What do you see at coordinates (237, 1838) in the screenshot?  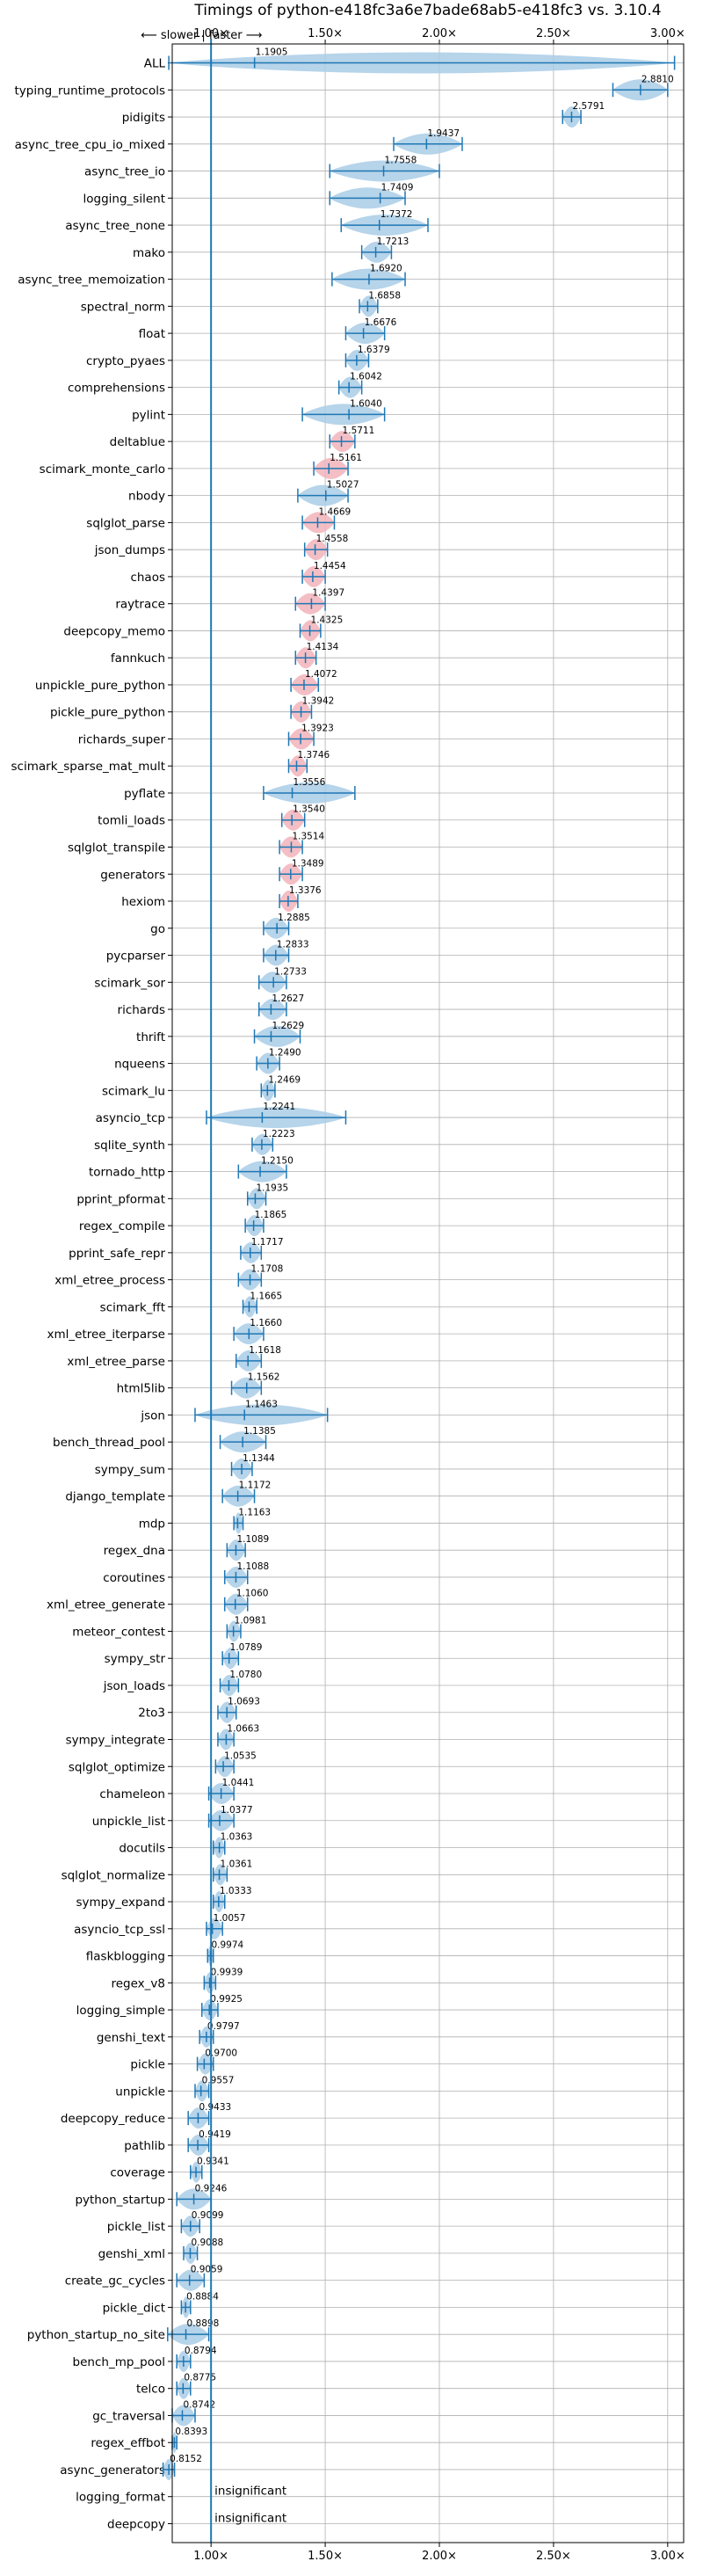 I see `value-label: 1.0363` at bounding box center [237, 1838].